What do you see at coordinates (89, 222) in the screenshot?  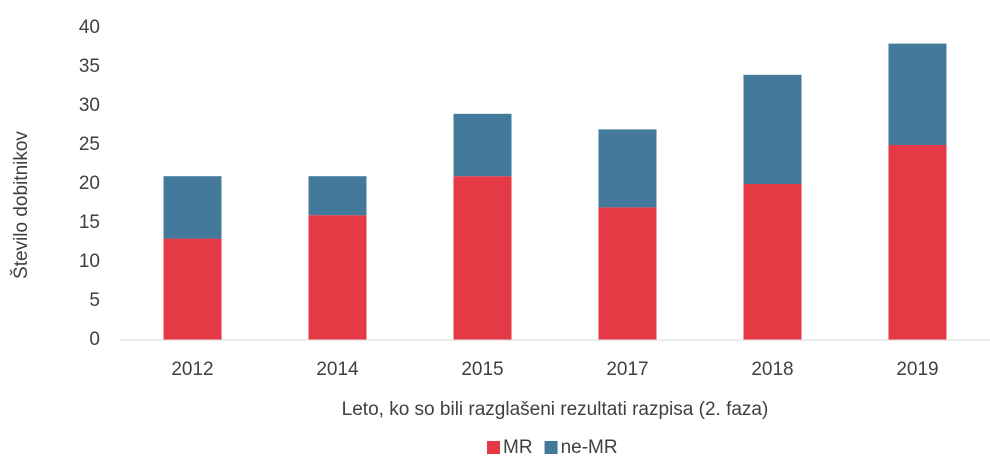 I see `y-tick-label: 15` at bounding box center [89, 222].